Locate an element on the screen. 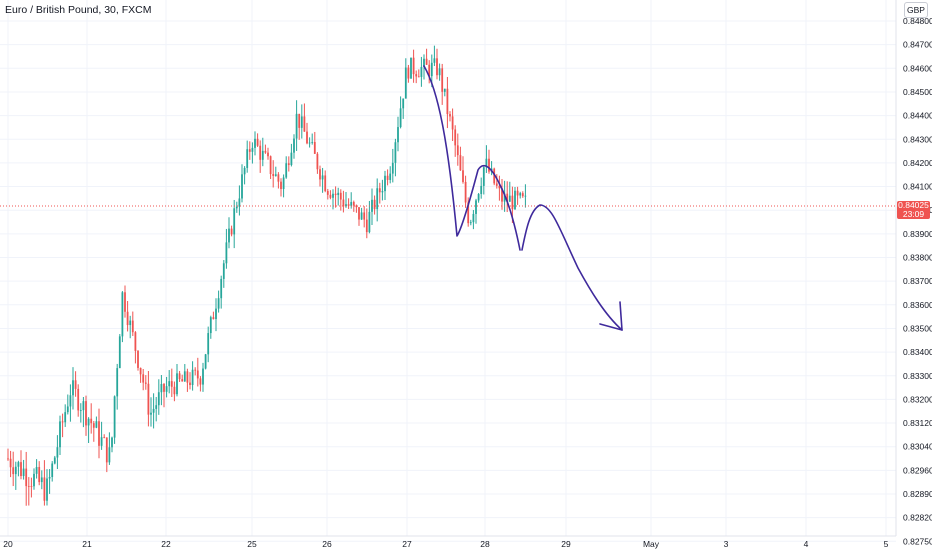 The height and width of the screenshot is (550, 932). price-tick-label: 0.83800 is located at coordinates (917, 258).